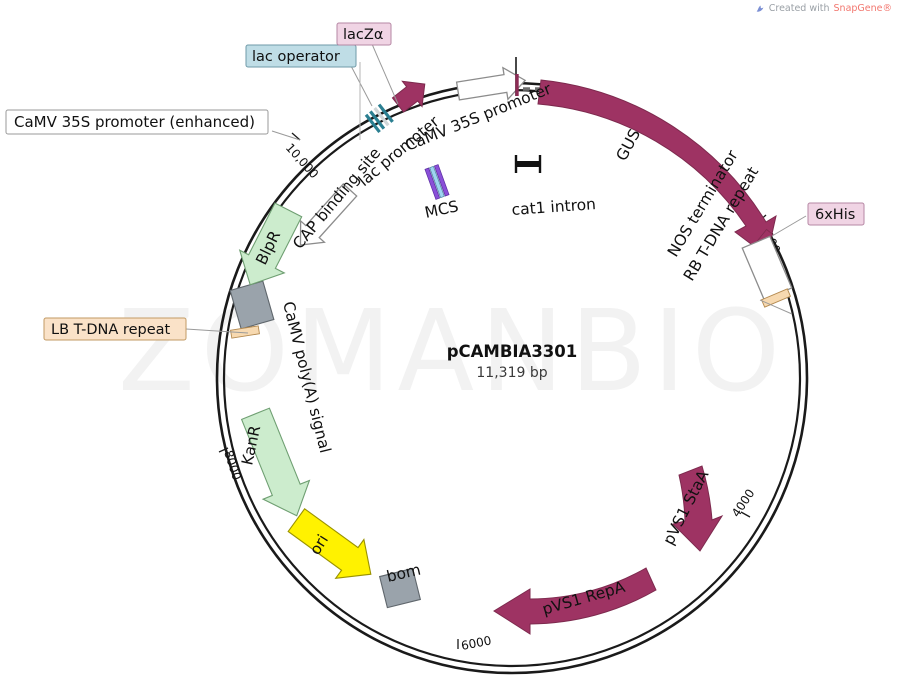 The width and height of the screenshot is (900, 684). What do you see at coordinates (511, 373) in the screenshot?
I see `plasmid-size: 11,319 bp` at bounding box center [511, 373].